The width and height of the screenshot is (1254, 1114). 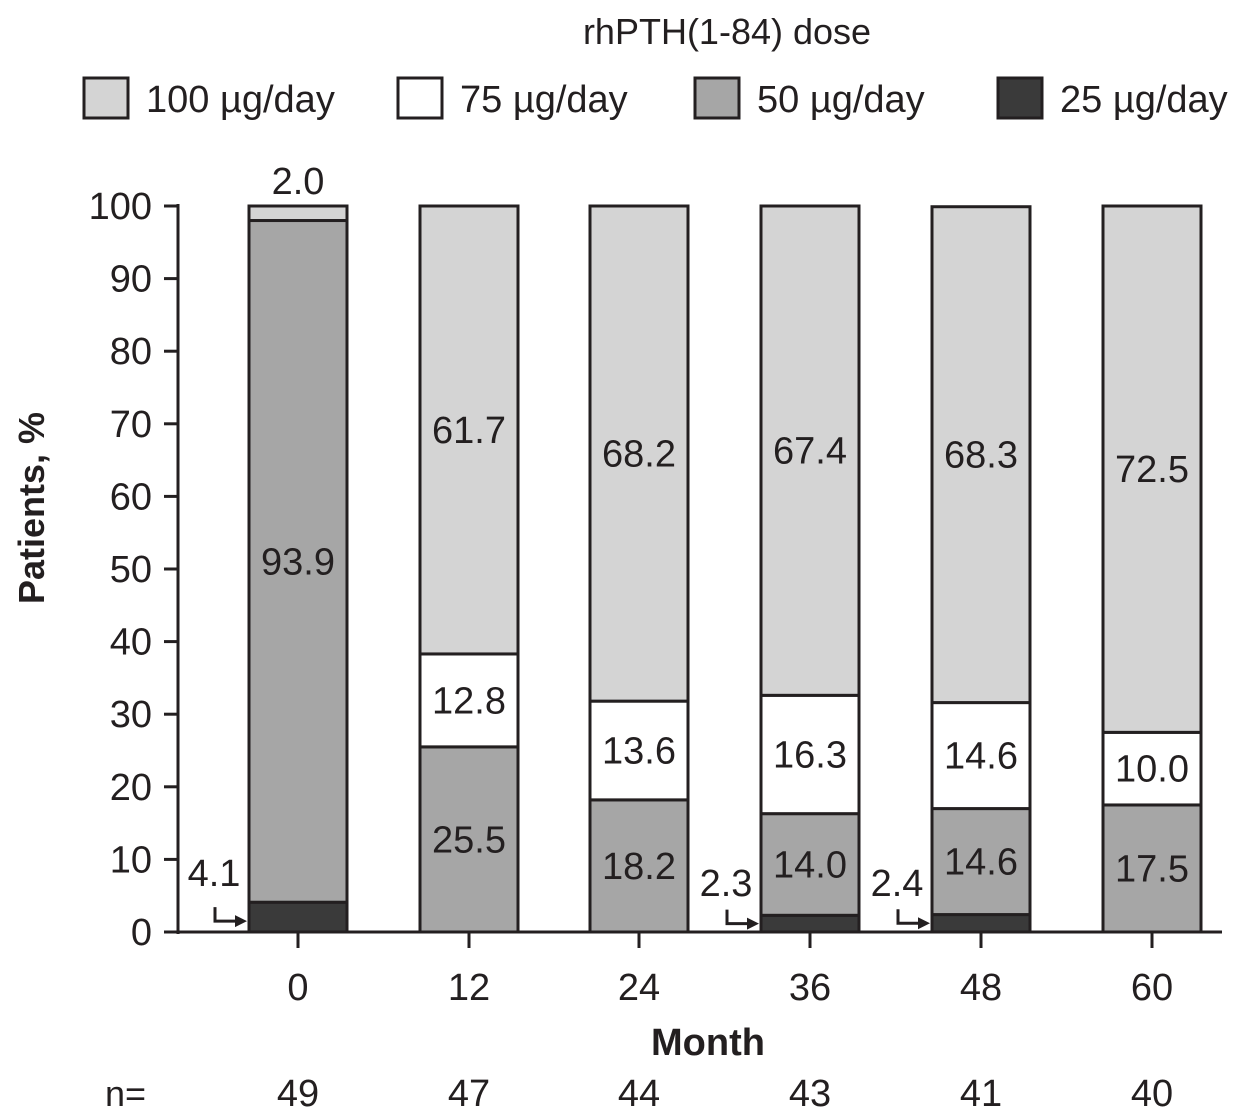 I want to click on data-label-25-g-day-month-0: 4.1, so click(x=214, y=874).